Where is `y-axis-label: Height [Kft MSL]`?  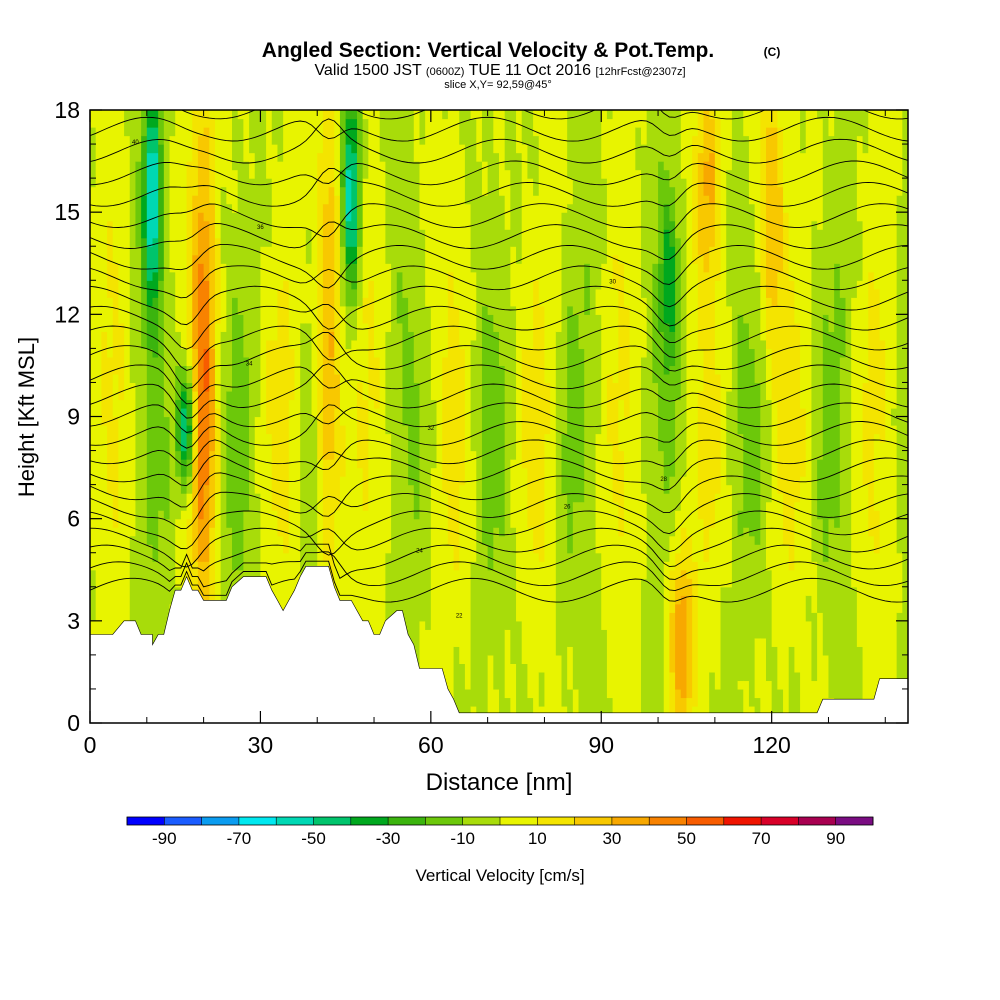
y-axis-label: Height [Kft MSL] is located at coordinates (26, 417).